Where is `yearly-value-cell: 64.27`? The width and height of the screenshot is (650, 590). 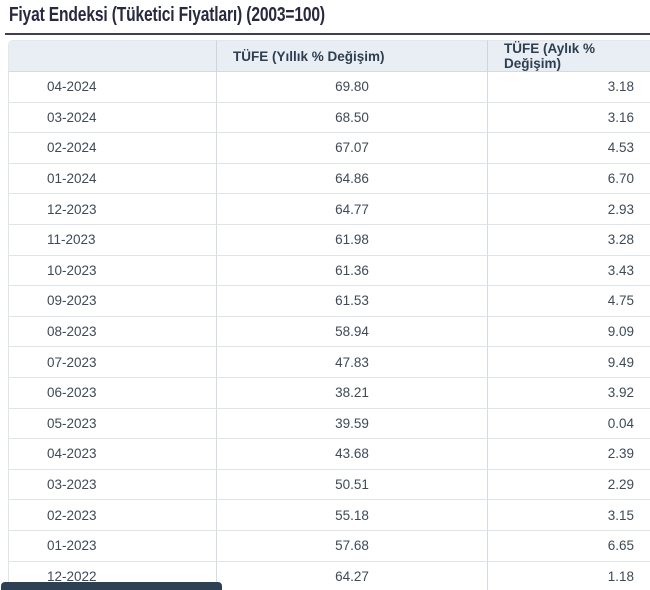
yearly-value-cell: 64.27 is located at coordinates (351, 575).